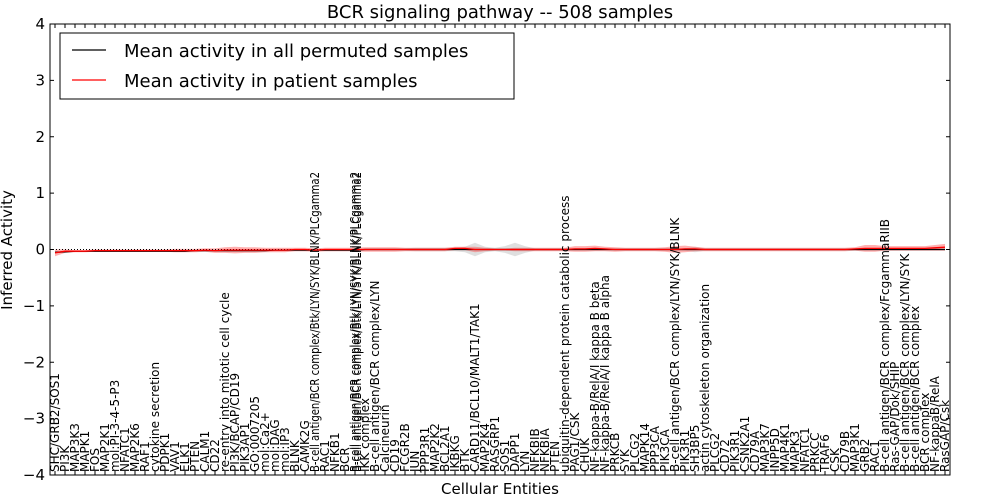  What do you see at coordinates (575, 442) in the screenshot?
I see `x-tick-label: PAG1/CSK` at bounding box center [575, 442].